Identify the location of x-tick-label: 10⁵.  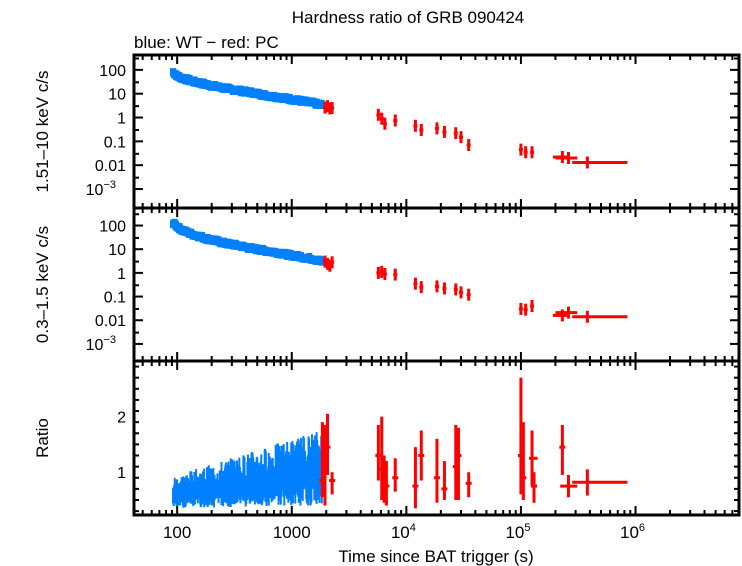
(517, 532).